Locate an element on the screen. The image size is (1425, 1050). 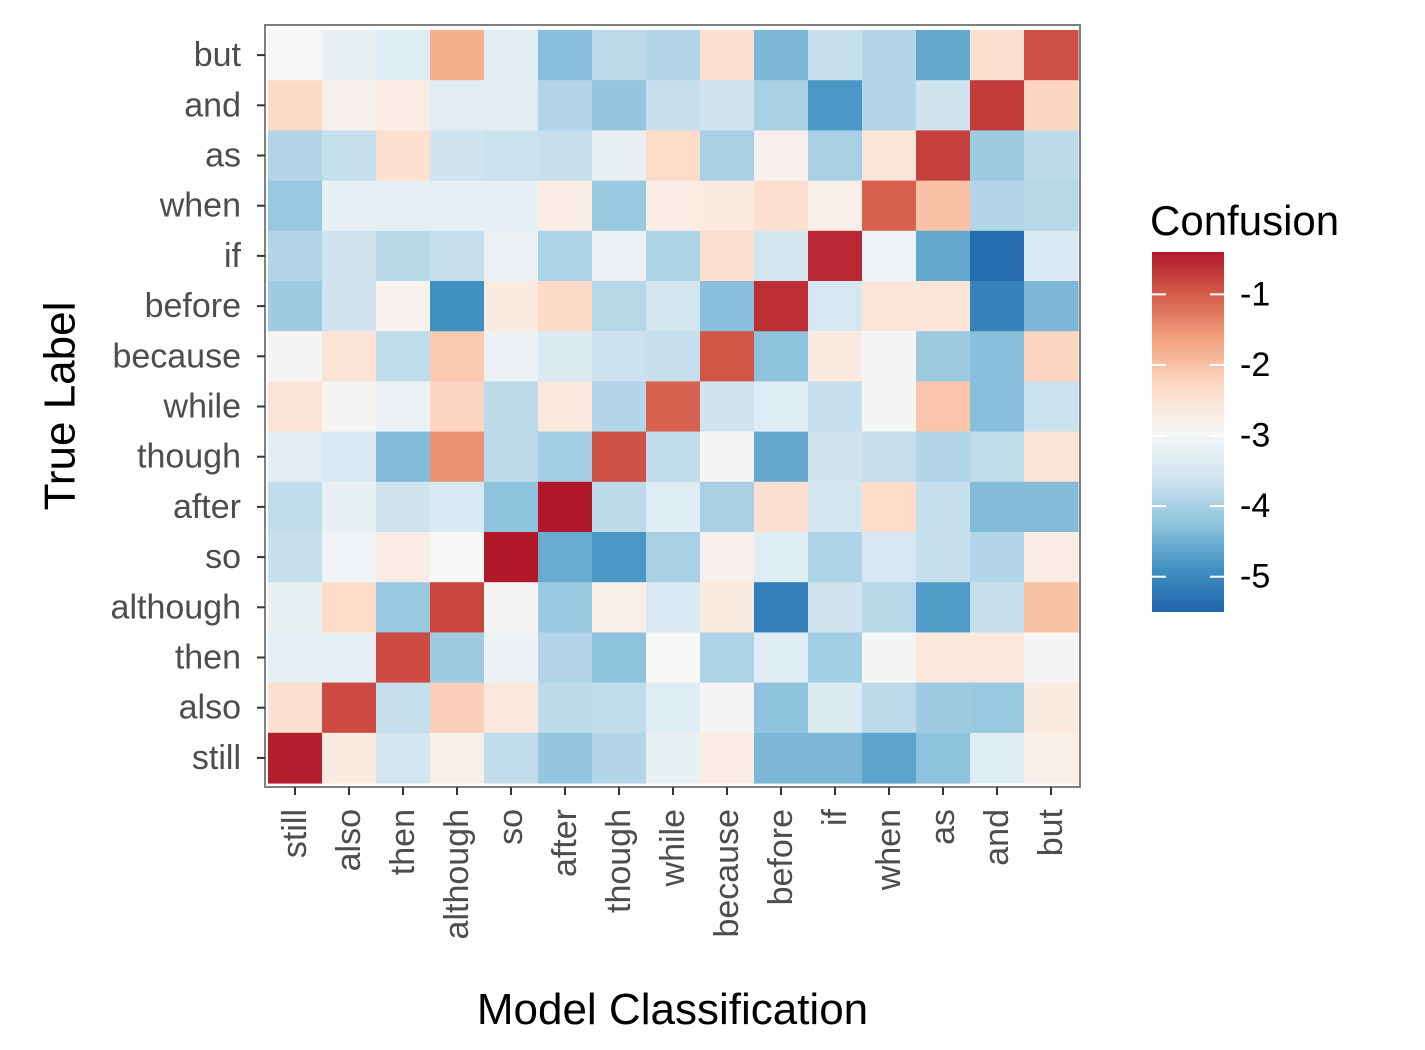
x-tick-label: then is located at coordinates (403, 842).